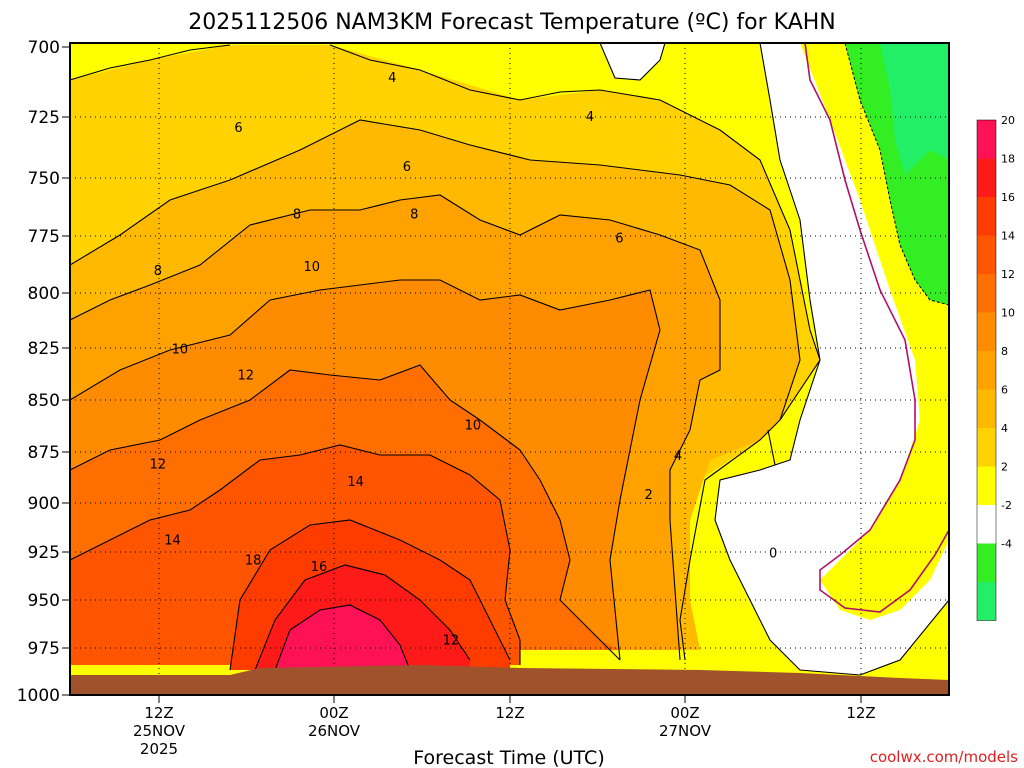  I want to click on band-20-plus, so click(342, 637).